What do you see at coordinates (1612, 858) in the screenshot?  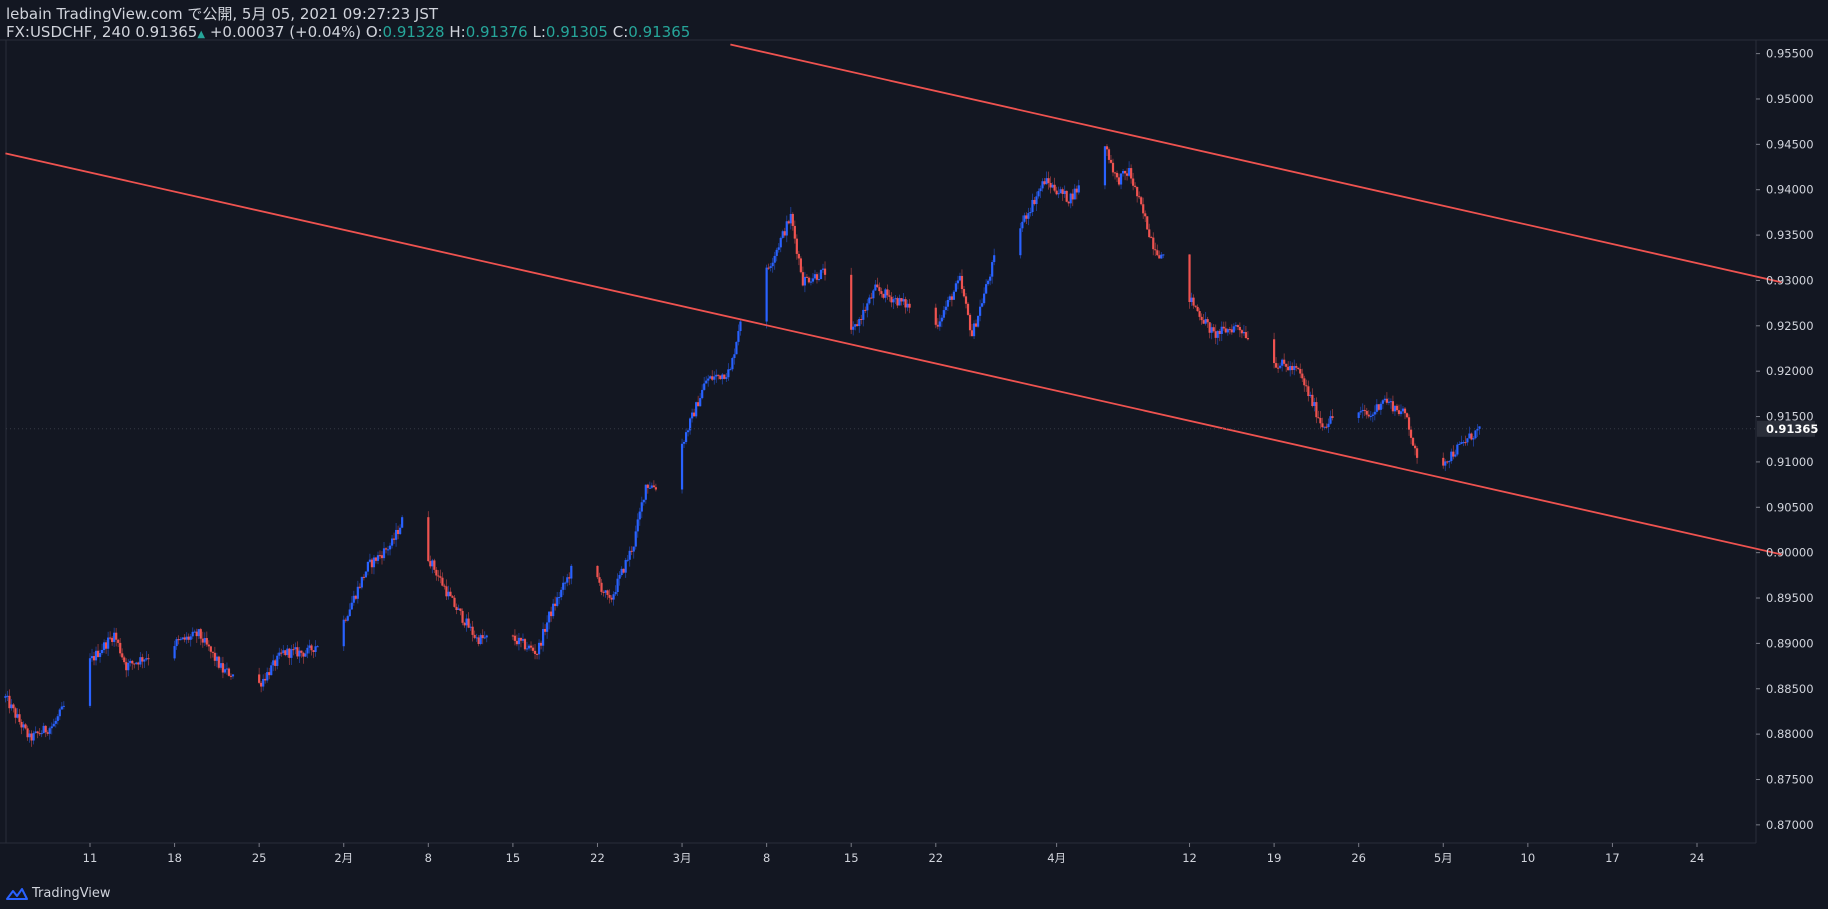 I see `time-tick-label: 17` at bounding box center [1612, 858].